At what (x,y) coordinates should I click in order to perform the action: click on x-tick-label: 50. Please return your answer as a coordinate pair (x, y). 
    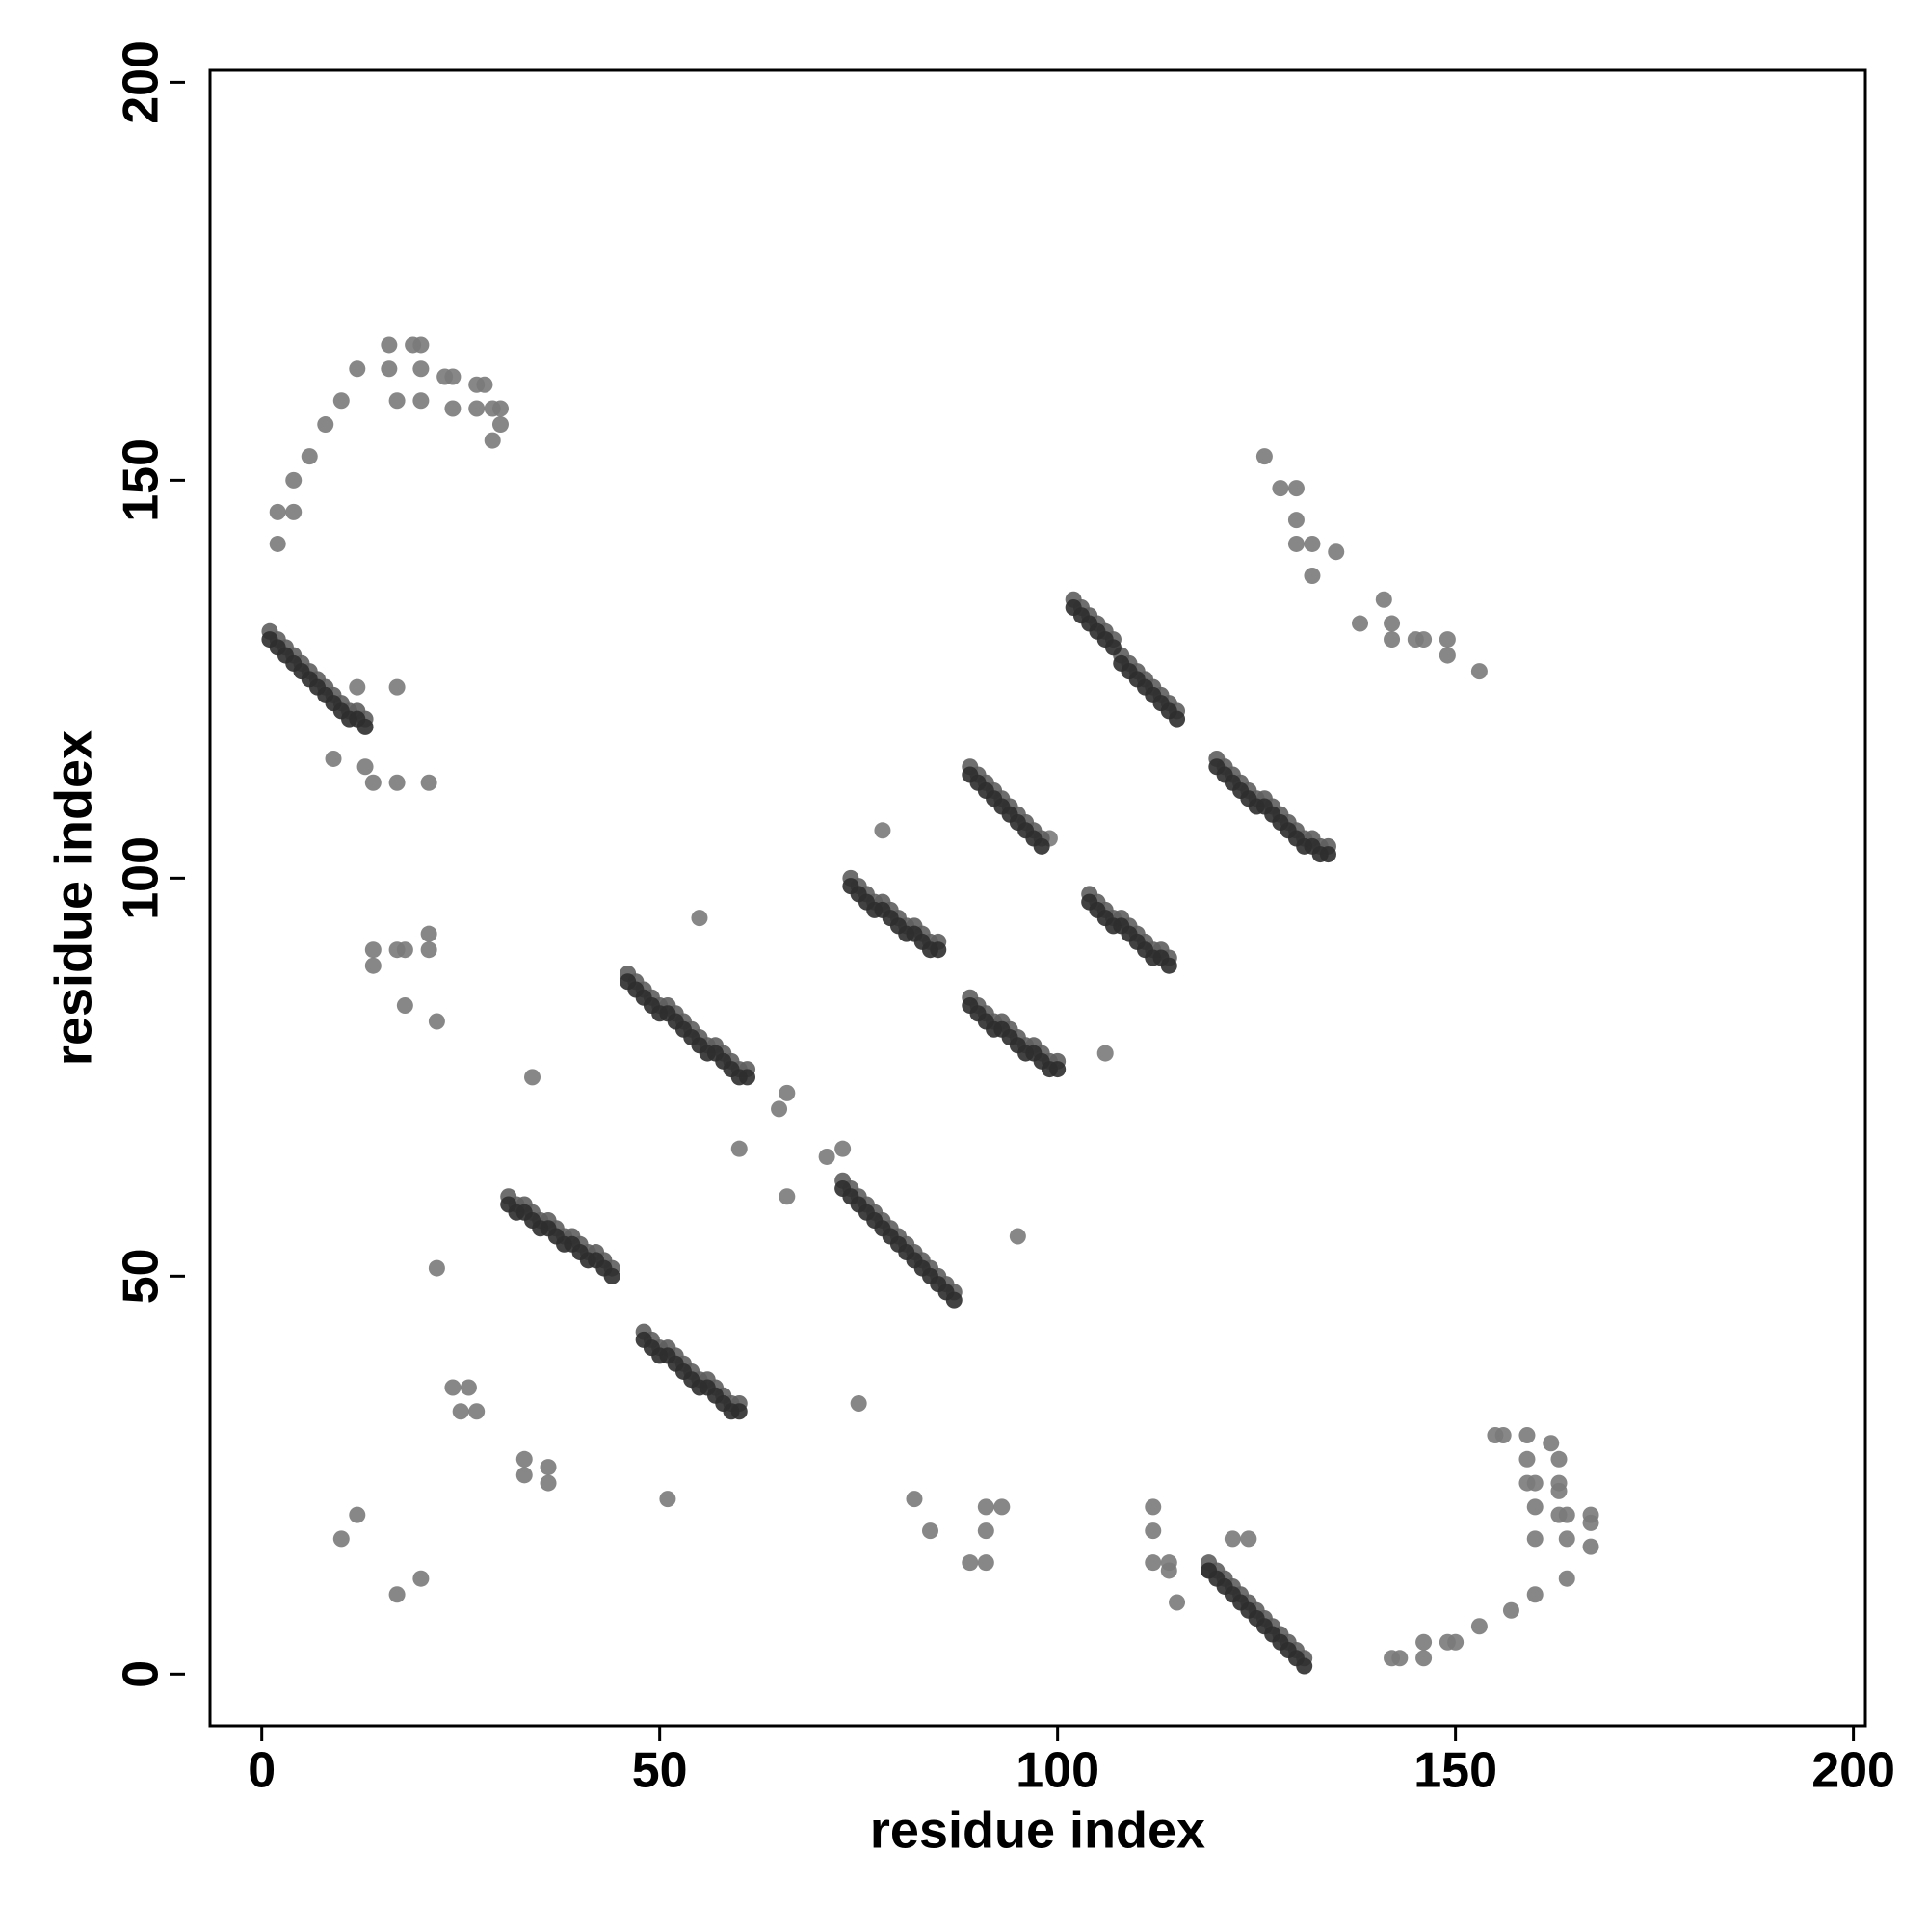
    Looking at the image, I should click on (660, 1771).